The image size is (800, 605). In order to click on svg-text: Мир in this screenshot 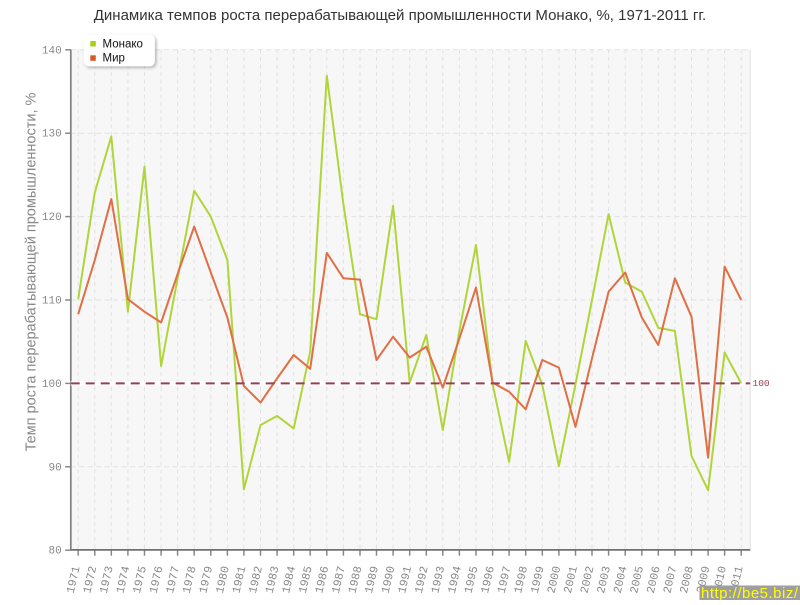, I will do `click(114, 59)`.